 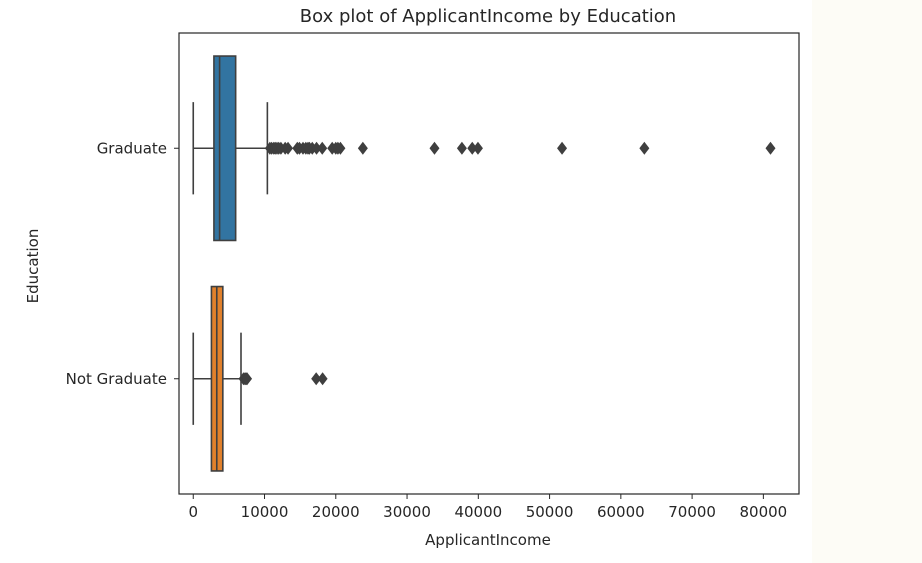 What do you see at coordinates (132, 148) in the screenshot?
I see `y-tick-label: Graduate` at bounding box center [132, 148].